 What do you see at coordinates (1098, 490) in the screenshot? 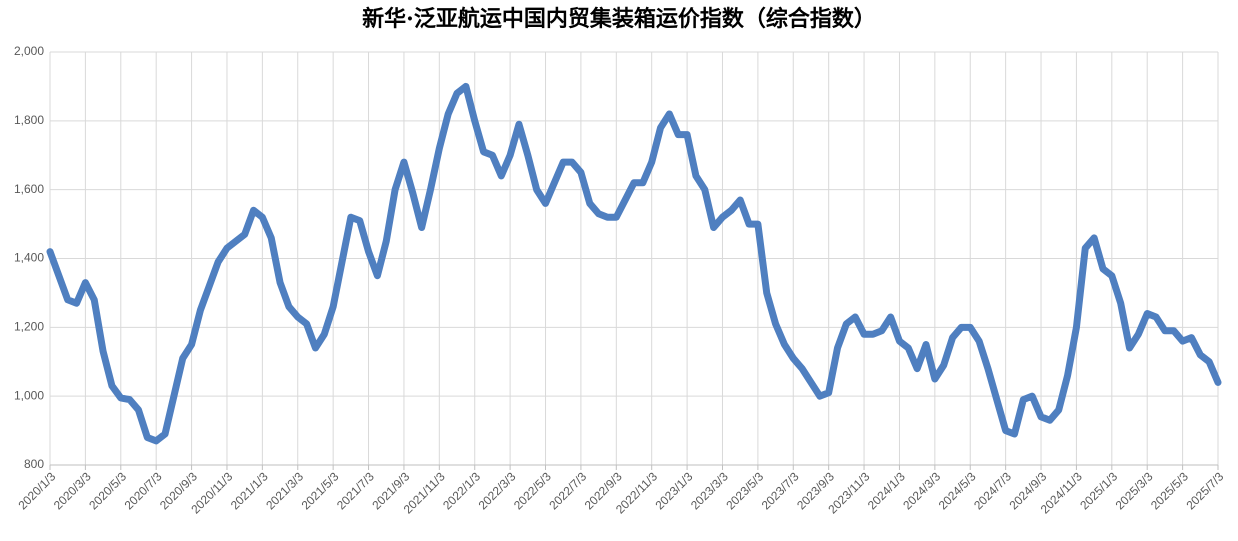
I see `x-tick-label: 2025/1/3` at bounding box center [1098, 490].